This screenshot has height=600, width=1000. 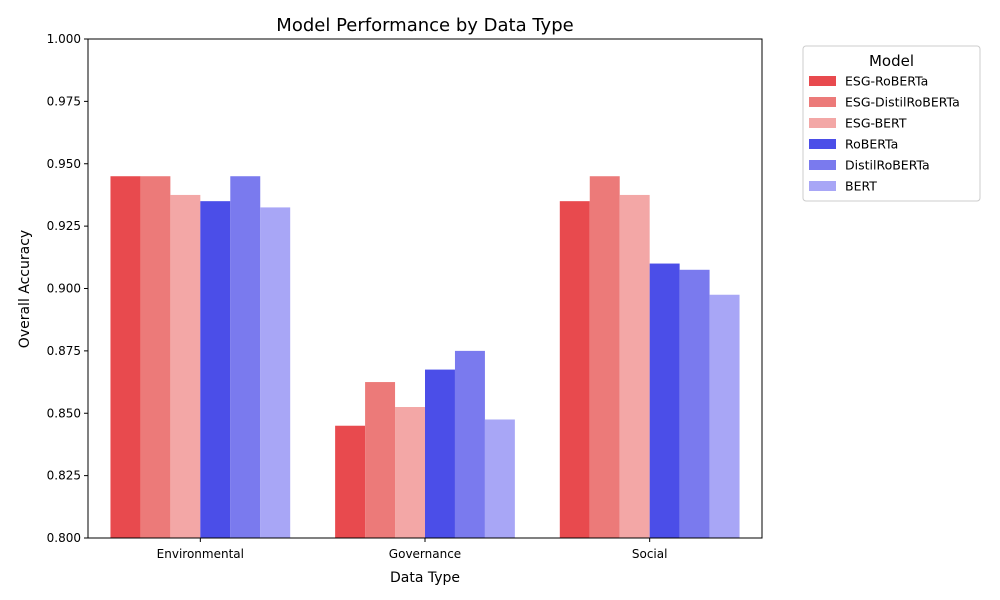 I want to click on legend-swatch-roberta, so click(x=822, y=144).